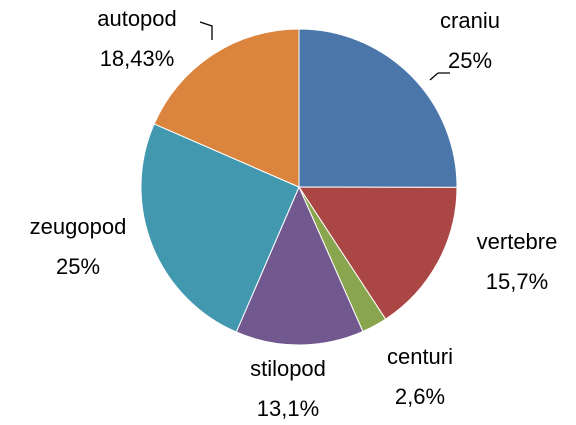 The width and height of the screenshot is (576, 425). What do you see at coordinates (420, 396) in the screenshot?
I see `slice-value-label: 2,6%` at bounding box center [420, 396].